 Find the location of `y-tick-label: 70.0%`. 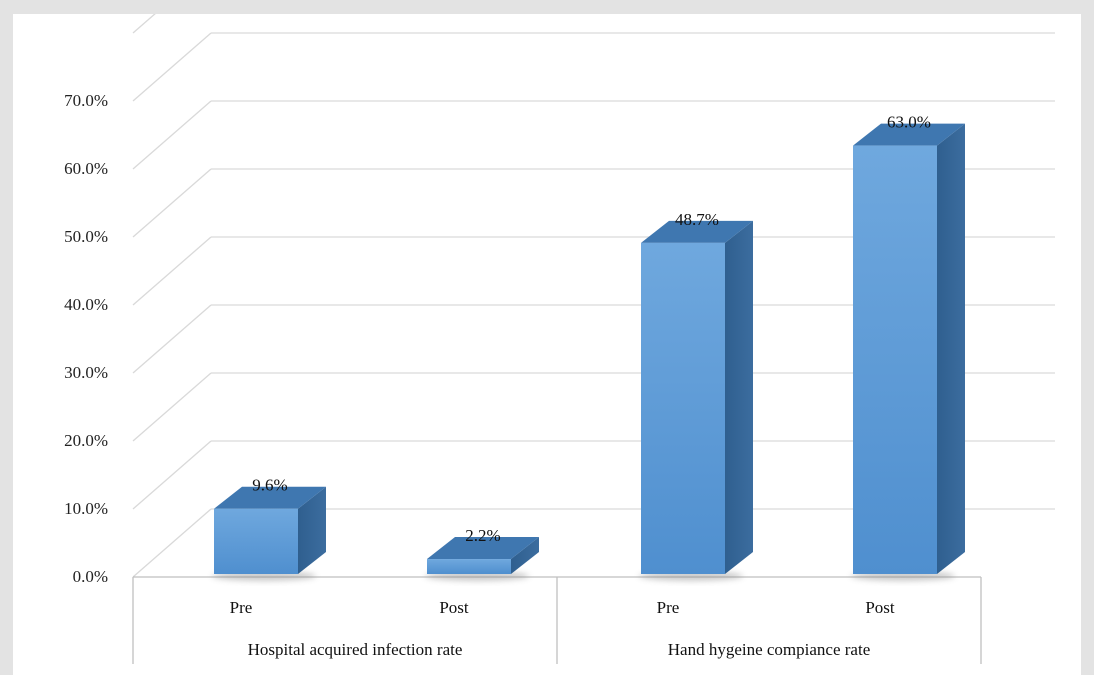

y-tick-label: 70.0% is located at coordinates (86, 100).